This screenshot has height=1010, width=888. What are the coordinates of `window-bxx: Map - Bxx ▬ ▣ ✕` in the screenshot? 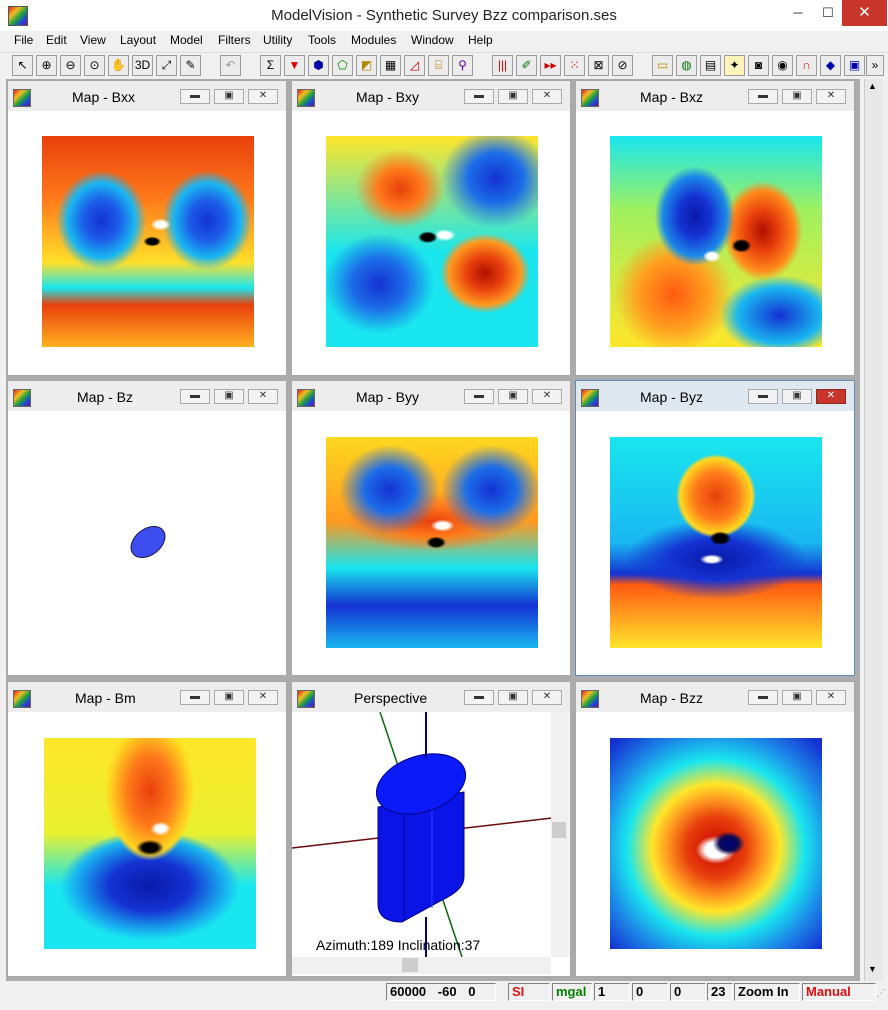 It's located at (147, 228).